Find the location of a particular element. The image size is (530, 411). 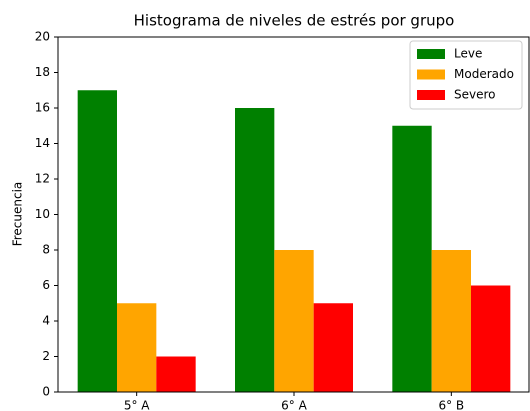

y-tick-label: 6 is located at coordinates (46, 285).